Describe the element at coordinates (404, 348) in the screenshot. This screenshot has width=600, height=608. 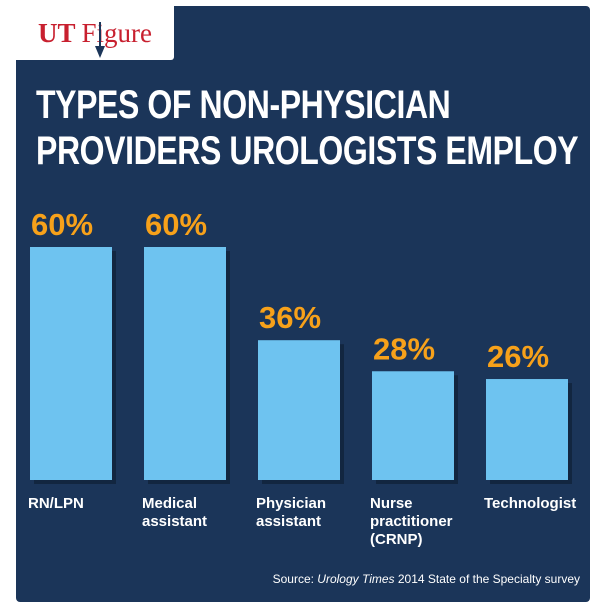
I see `value-label-4: 28%` at that location.